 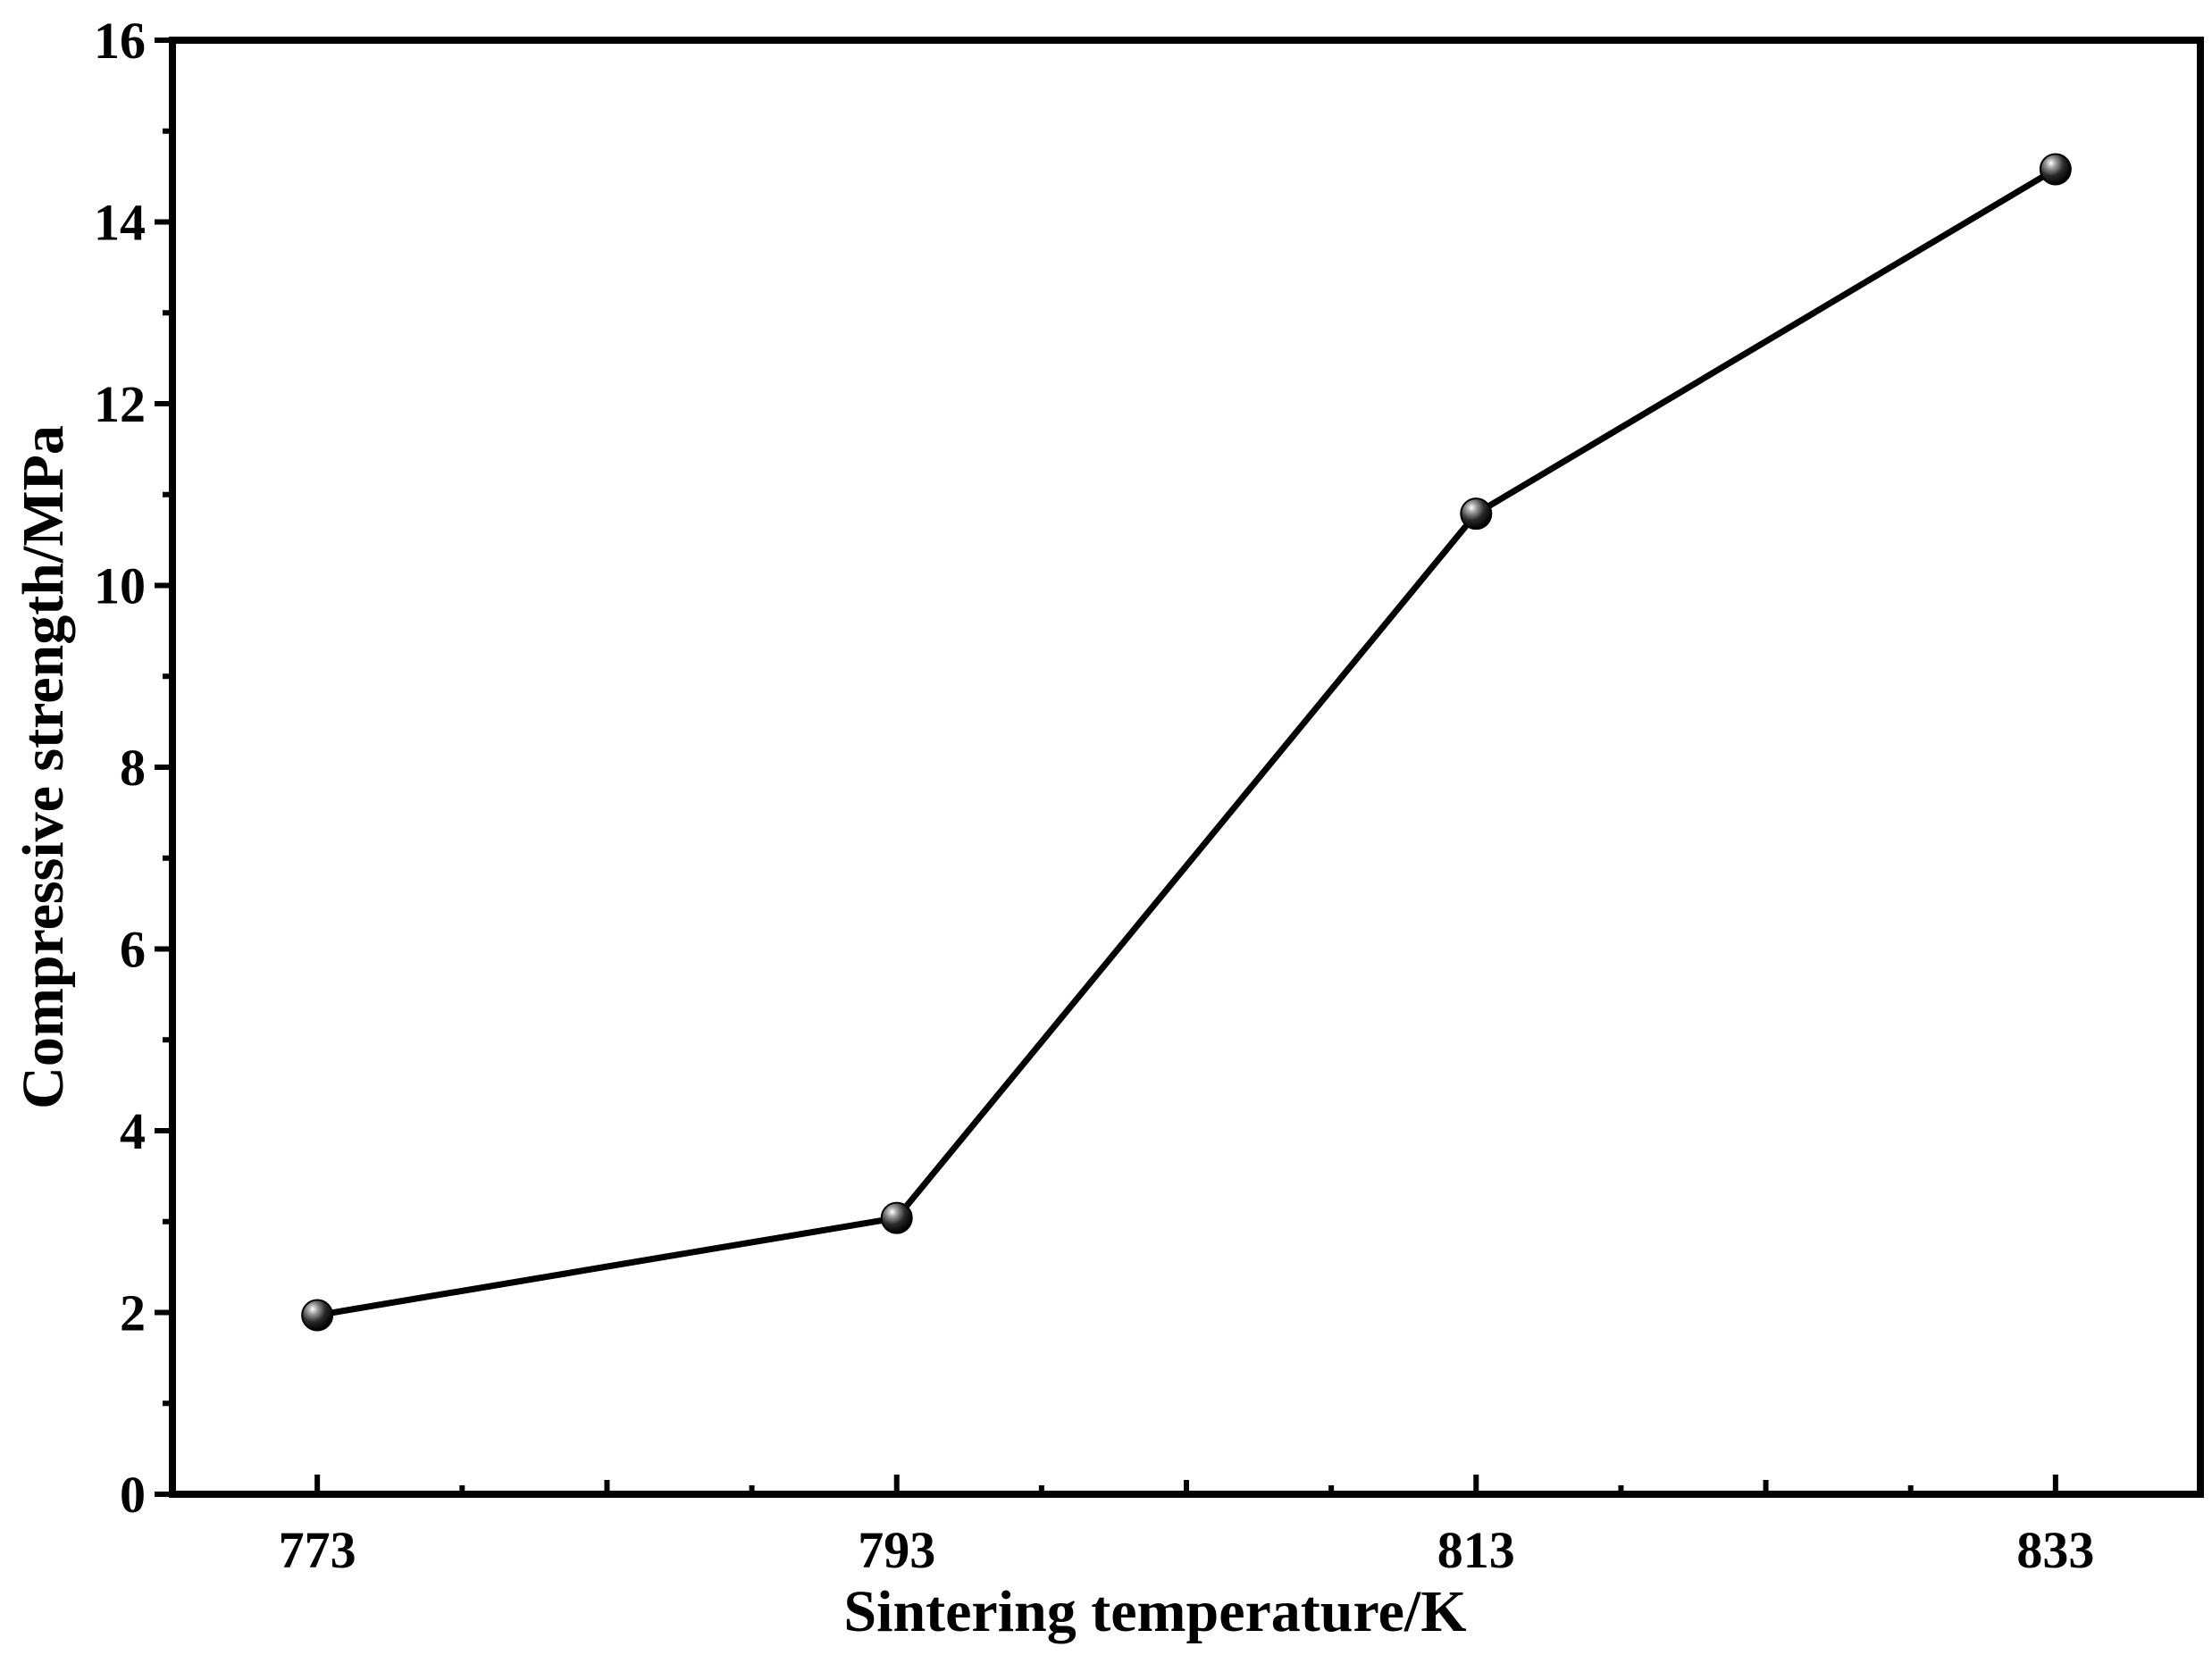 I want to click on y-tick-label: 8, so click(x=133, y=768).